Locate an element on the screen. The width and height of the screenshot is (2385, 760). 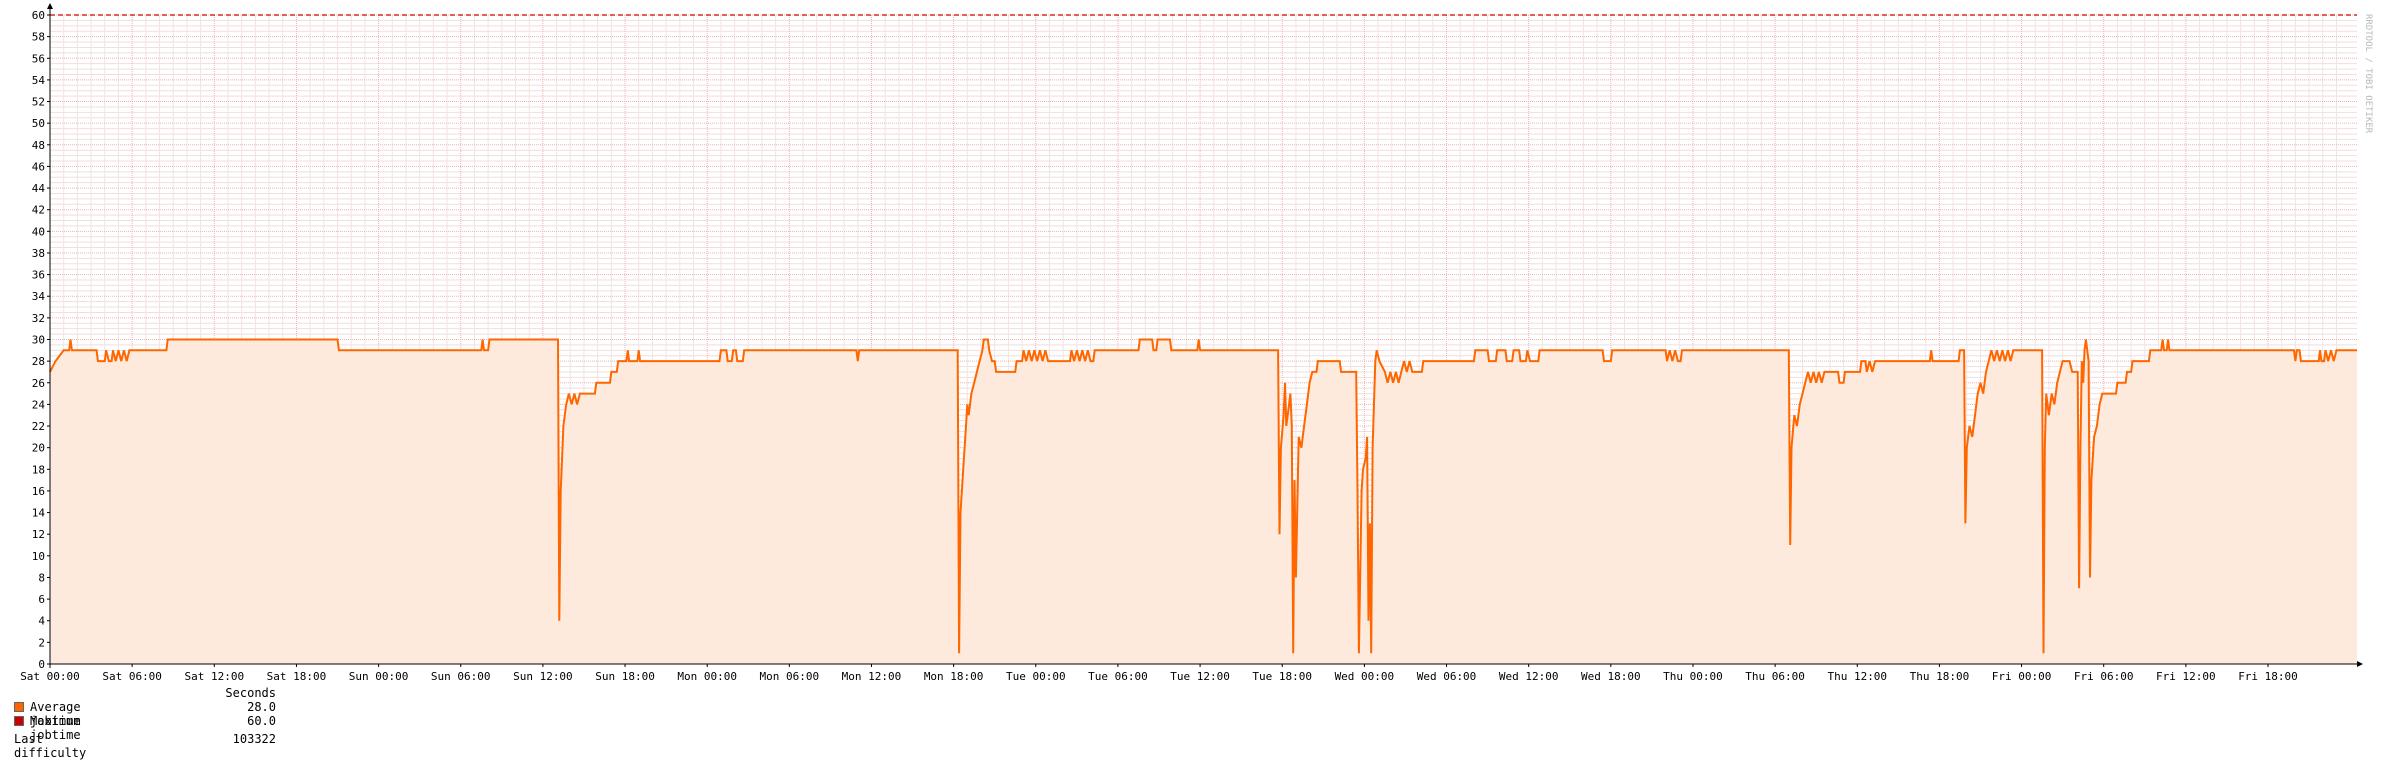
x-tick-label: Sat 12:00 is located at coordinates (214, 675).